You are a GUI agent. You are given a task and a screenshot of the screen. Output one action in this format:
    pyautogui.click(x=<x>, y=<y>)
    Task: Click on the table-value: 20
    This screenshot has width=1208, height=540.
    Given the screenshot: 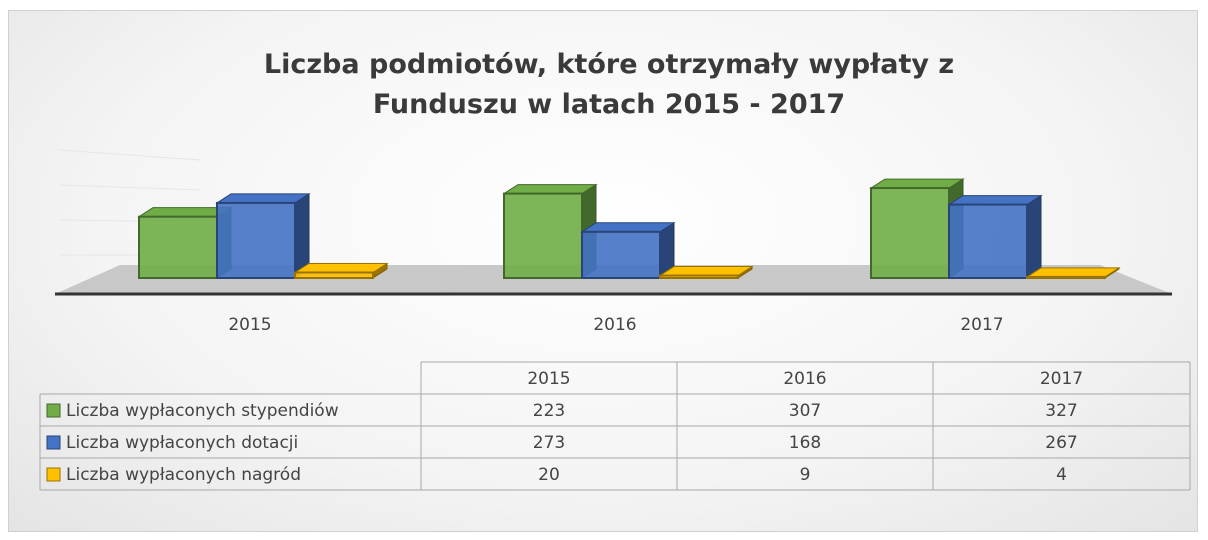 What is the action you would take?
    pyautogui.click(x=549, y=475)
    